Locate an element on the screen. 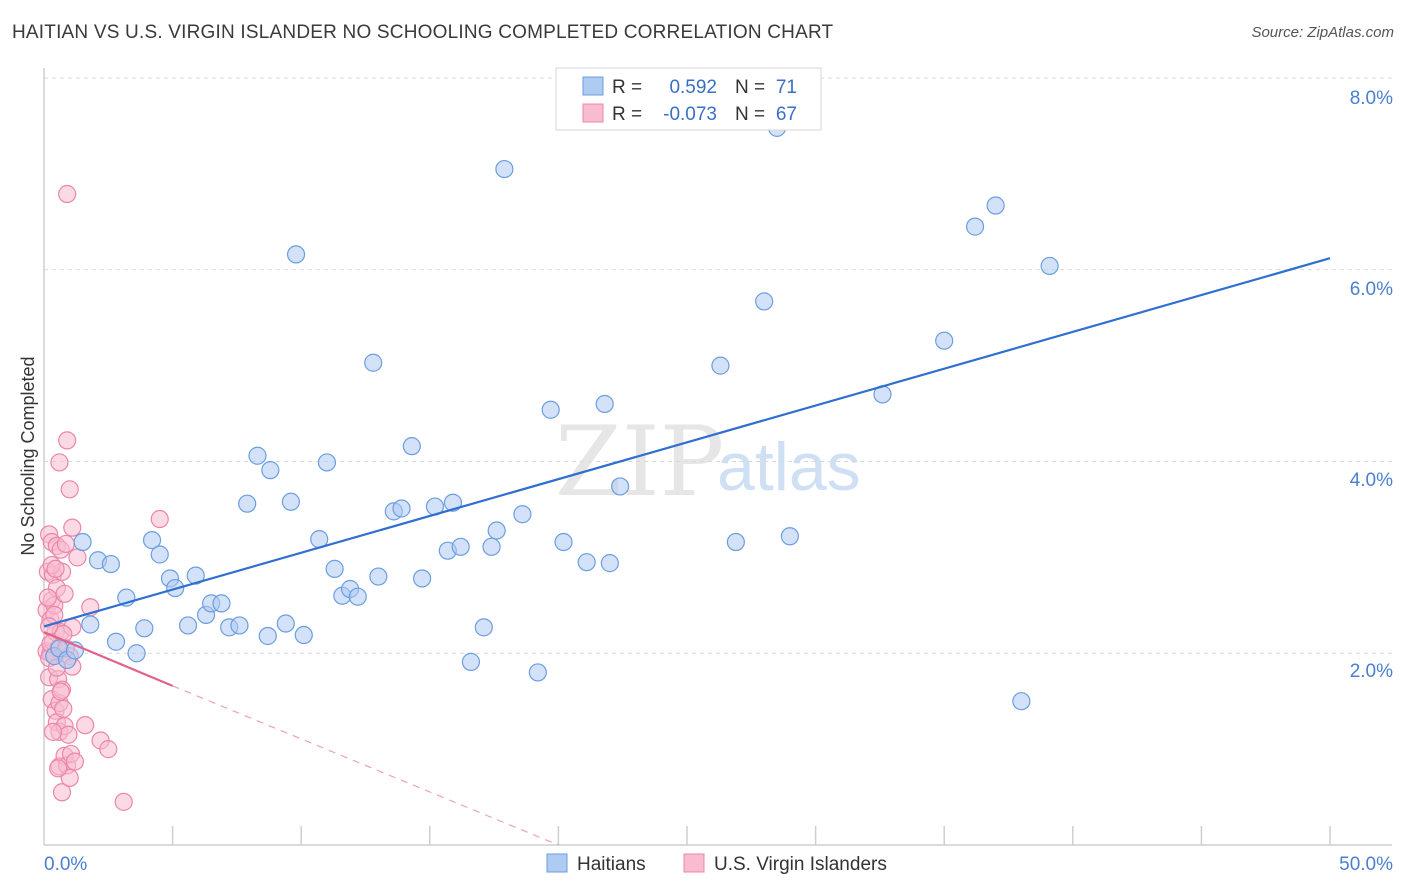 The height and width of the screenshot is (892, 1406). bottom-legend: Haitians U.S. Virgin Islanders is located at coordinates (716, 864).